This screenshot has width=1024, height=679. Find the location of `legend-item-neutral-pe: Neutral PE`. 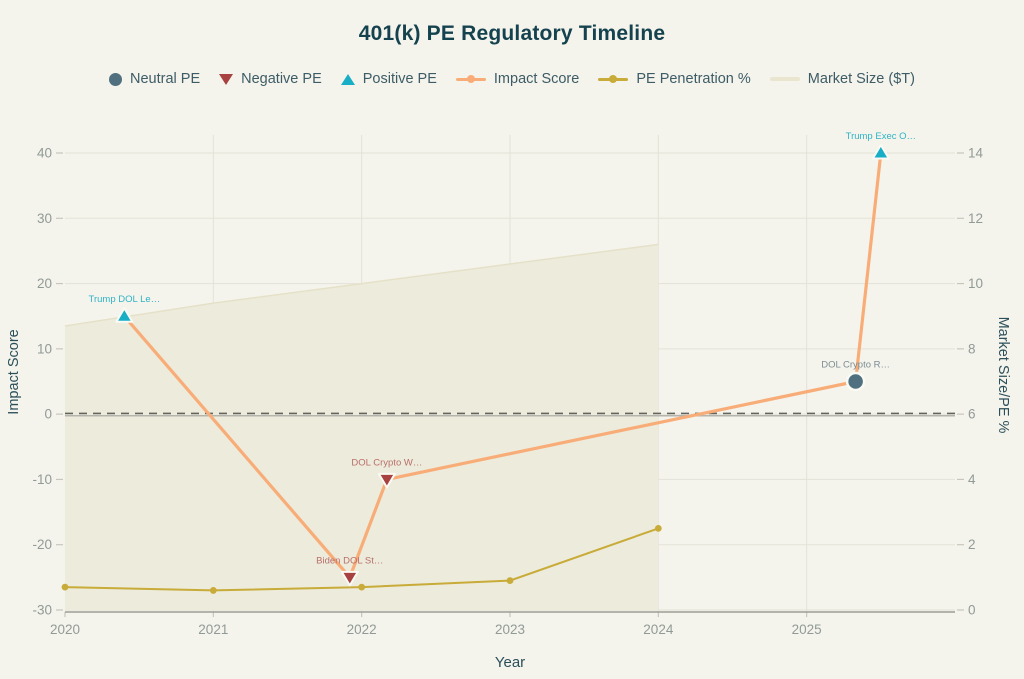

legend-item-neutral-pe: Neutral PE is located at coordinates (154, 79).